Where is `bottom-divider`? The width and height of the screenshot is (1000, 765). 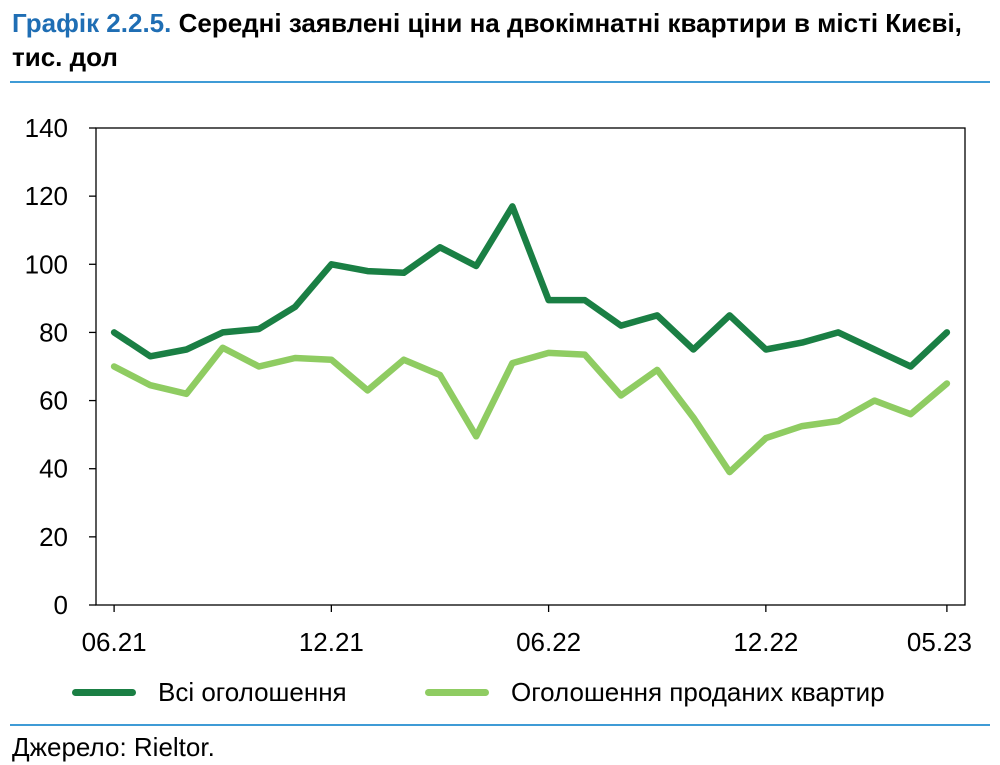 bottom-divider is located at coordinates (500, 725).